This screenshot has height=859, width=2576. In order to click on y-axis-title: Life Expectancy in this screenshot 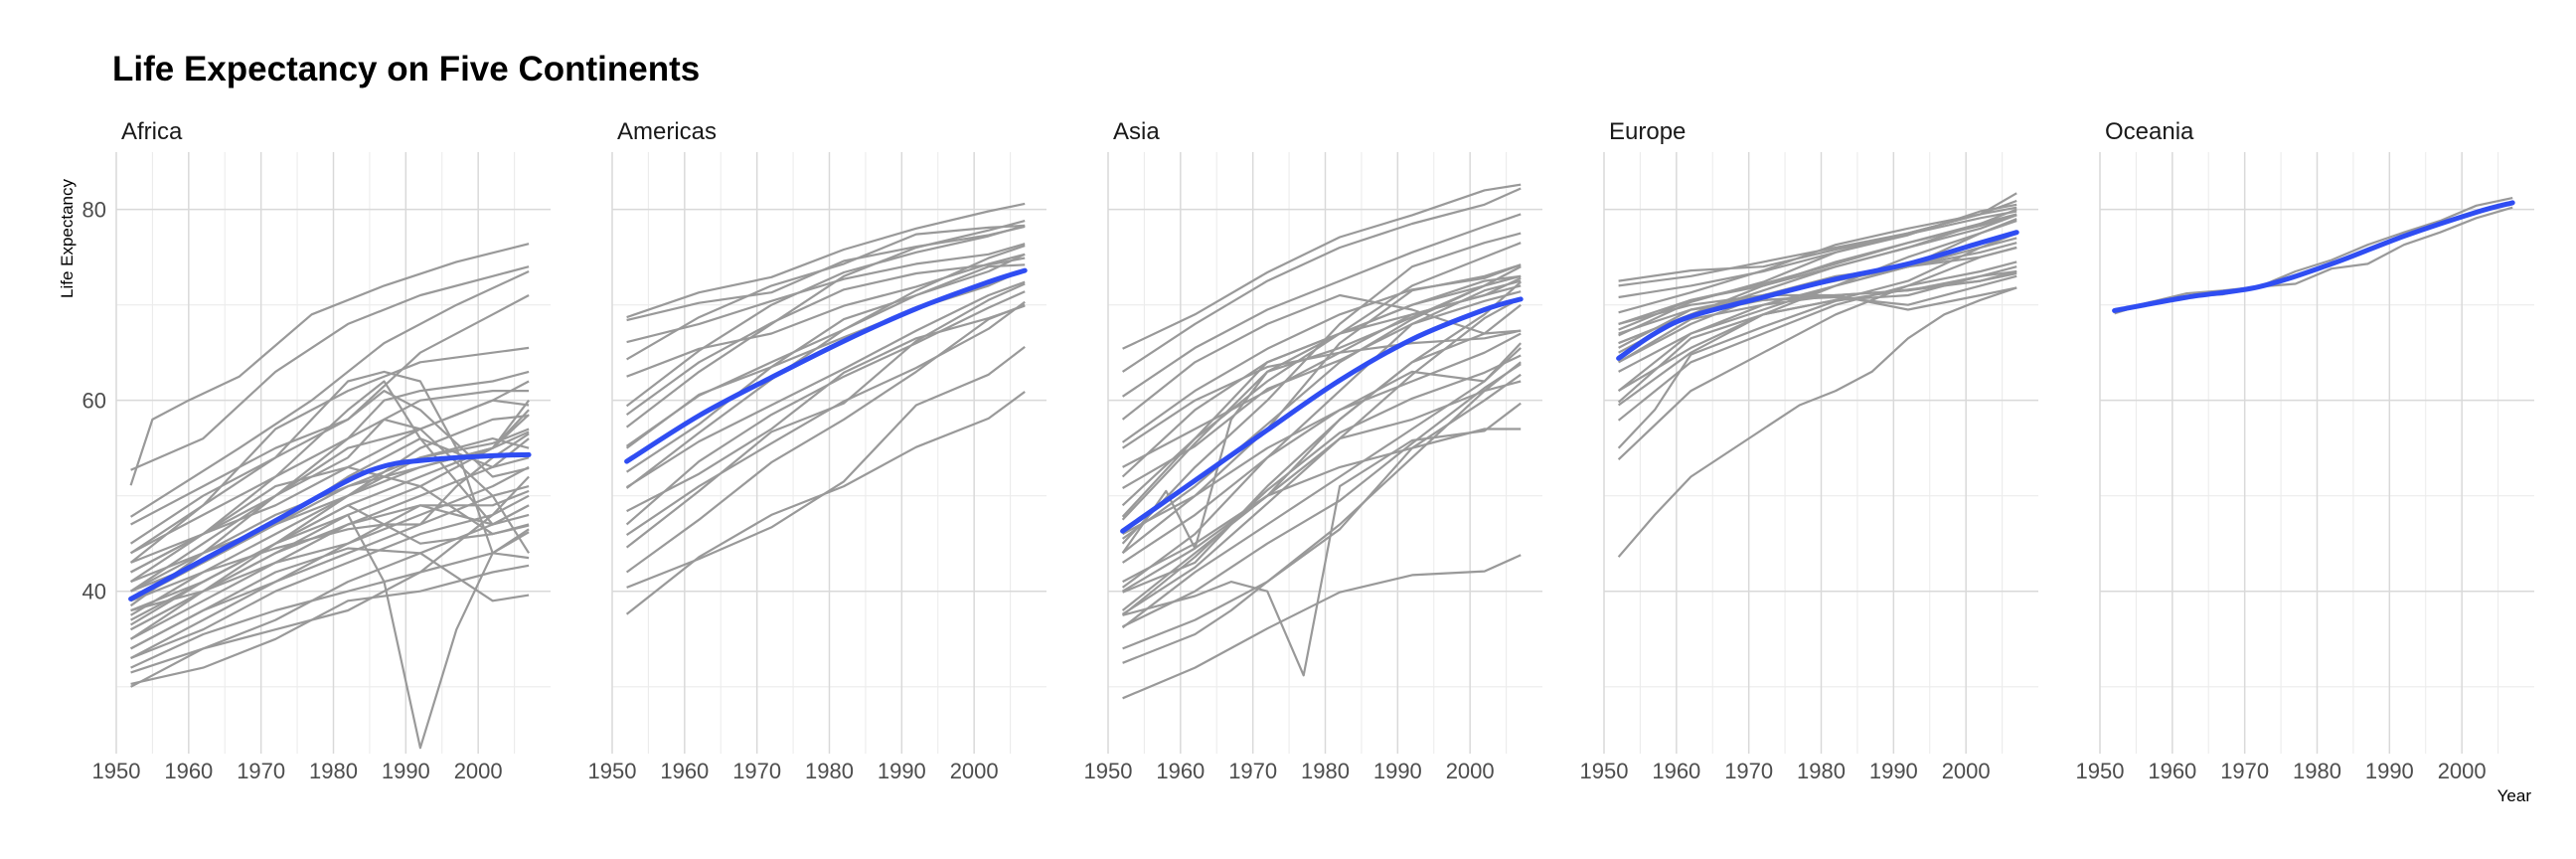, I will do `click(67, 238)`.